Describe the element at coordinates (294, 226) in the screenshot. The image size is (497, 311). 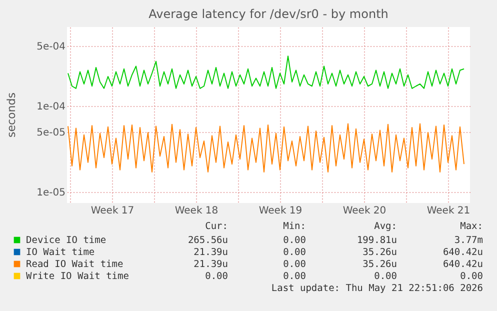
I see `text: Min:` at that location.